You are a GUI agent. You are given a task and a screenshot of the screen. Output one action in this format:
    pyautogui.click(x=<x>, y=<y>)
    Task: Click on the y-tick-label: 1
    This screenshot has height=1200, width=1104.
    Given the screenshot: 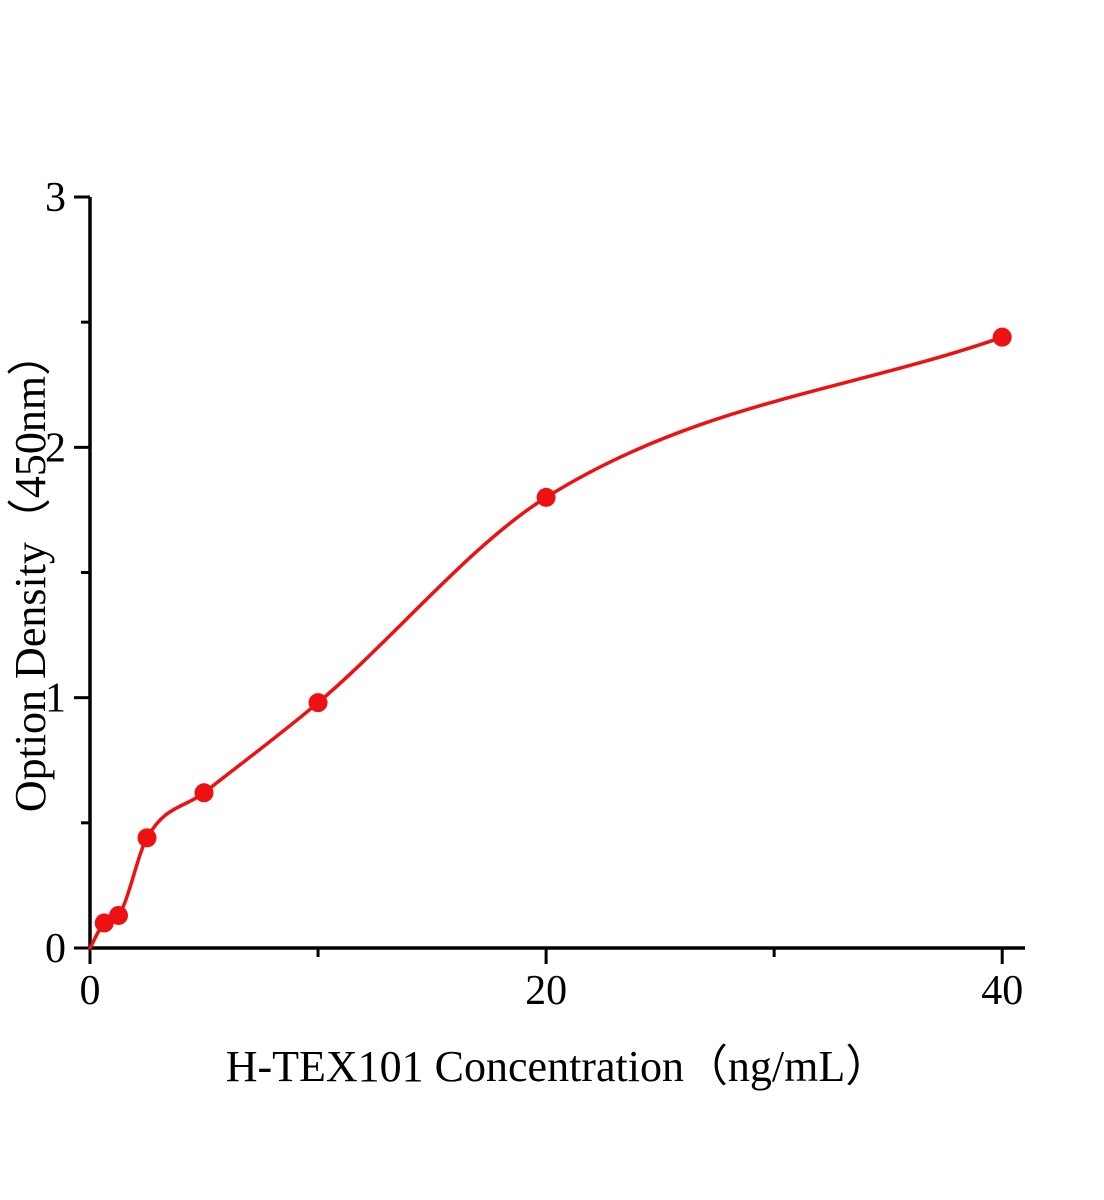 What is the action you would take?
    pyautogui.click(x=55, y=699)
    